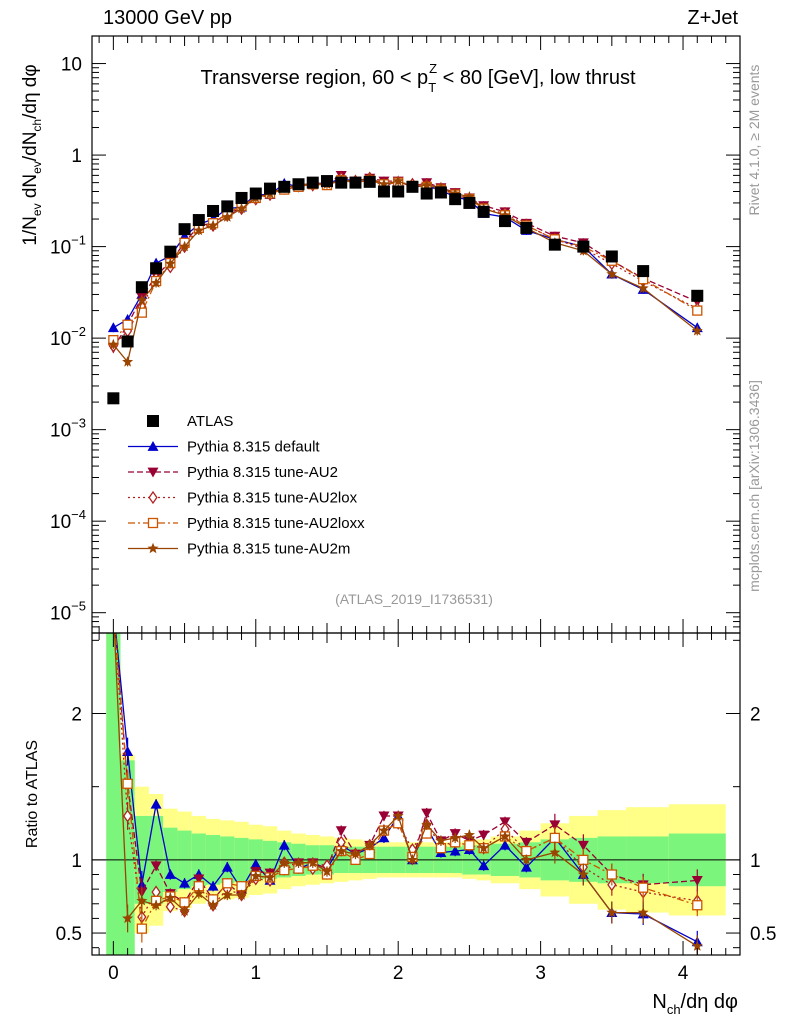 This screenshot has width=786, height=1024. I want to click on y-tick-label-ratio-right: 0.5, so click(763, 934).